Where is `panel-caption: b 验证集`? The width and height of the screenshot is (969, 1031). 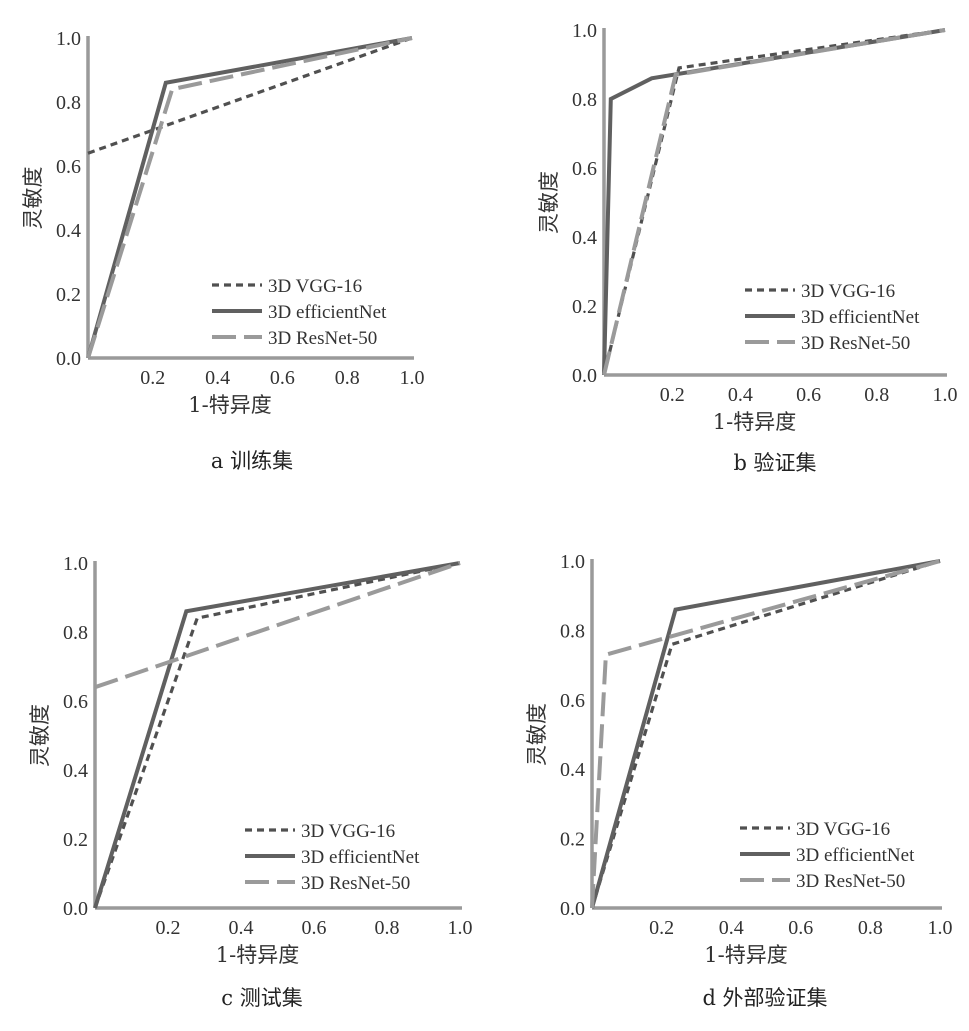
panel-caption: b 验证集 is located at coordinates (774, 463).